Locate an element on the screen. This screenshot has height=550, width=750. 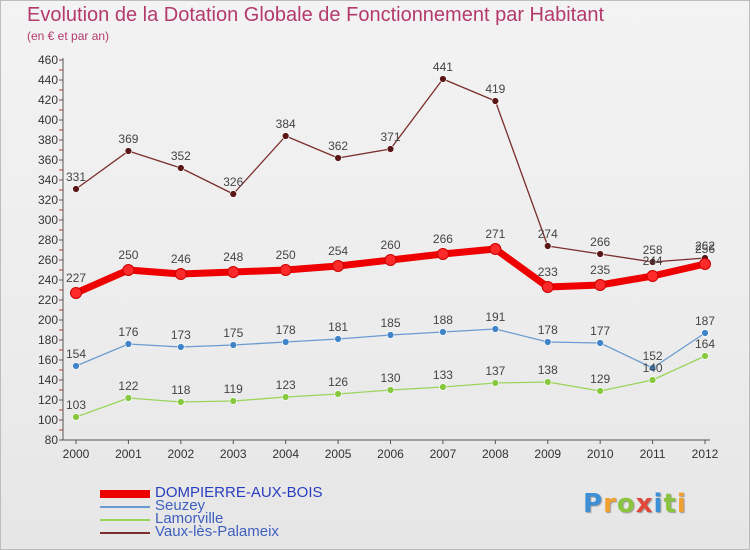
data-label: 164 is located at coordinates (705, 344).